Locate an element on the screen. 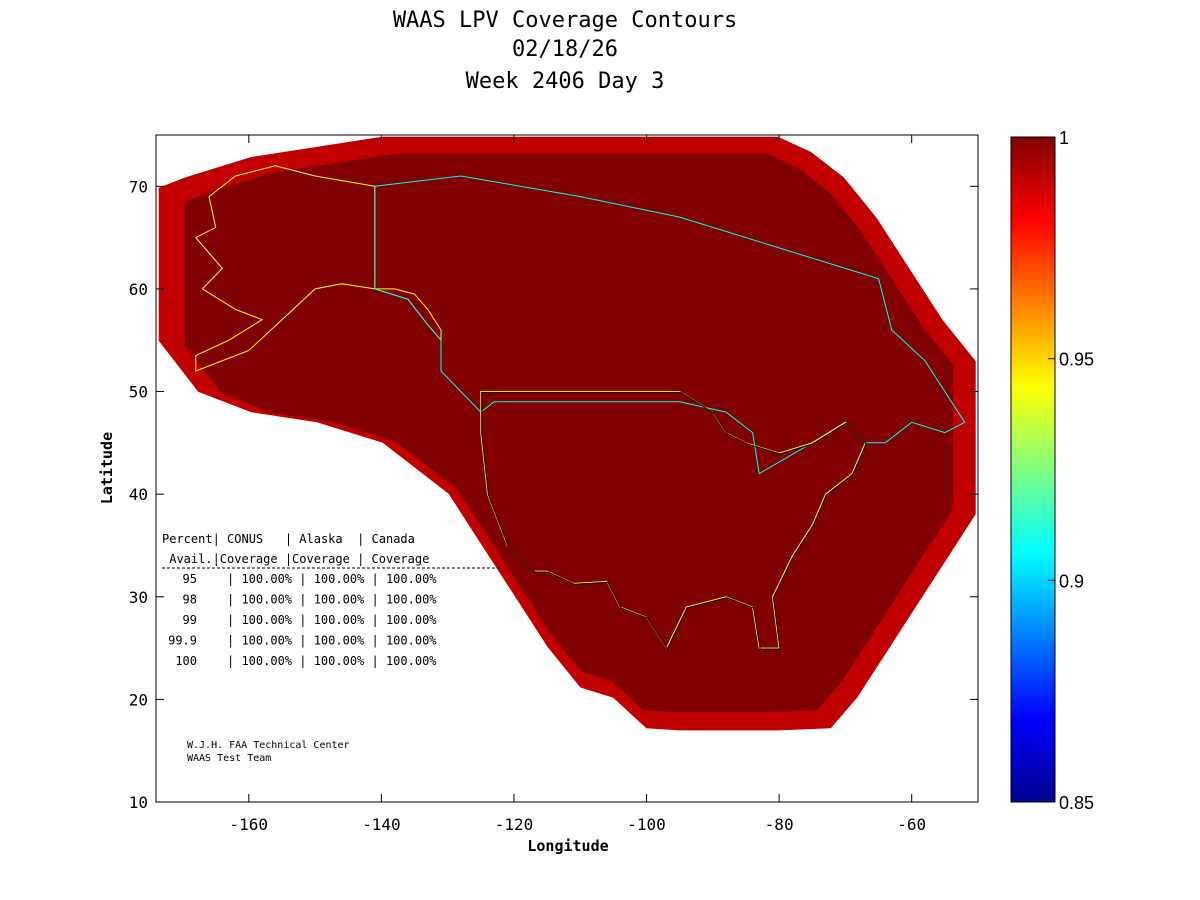  credit-line-2: WAAS Test Team is located at coordinates (229, 758).